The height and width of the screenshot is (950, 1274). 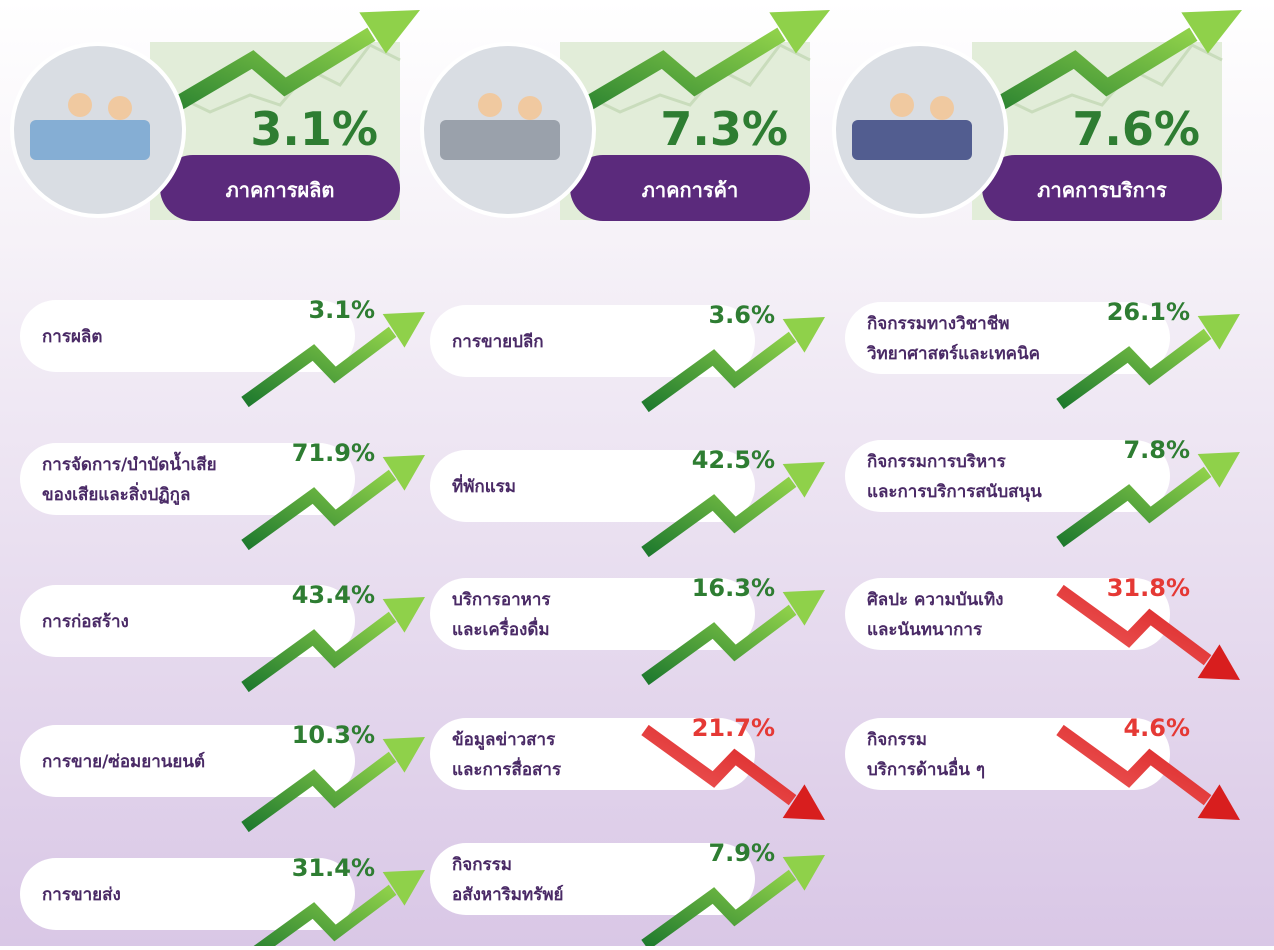 What do you see at coordinates (501, 600) in the screenshot?
I see `item-label: บริการอาหาร` at bounding box center [501, 600].